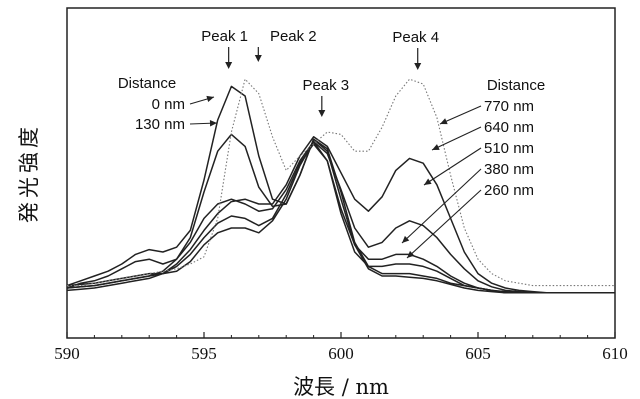 The height and width of the screenshot is (399, 640). What do you see at coordinates (411, 254) in the screenshot?
I see `legend-arrow-260nm-head` at bounding box center [411, 254].